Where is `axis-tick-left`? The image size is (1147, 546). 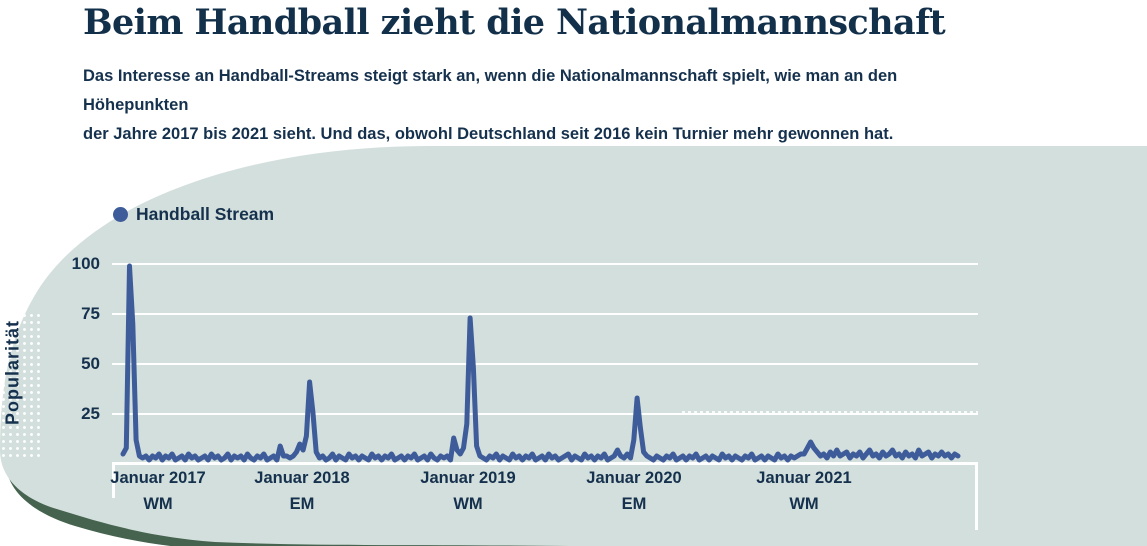 axis-tick-left is located at coordinates (113, 480).